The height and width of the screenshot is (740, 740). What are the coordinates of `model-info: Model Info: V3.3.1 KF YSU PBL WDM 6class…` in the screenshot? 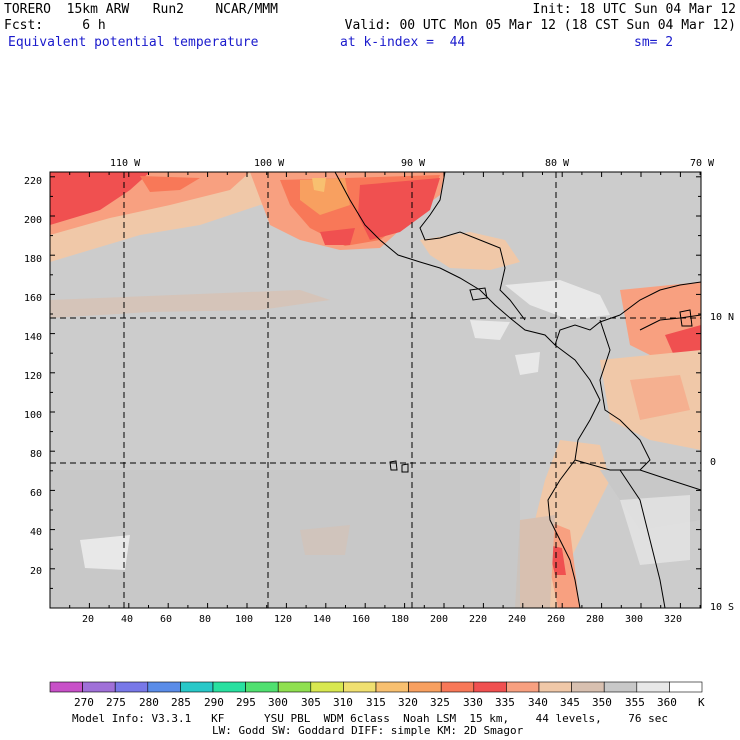 It's located at (370, 718).